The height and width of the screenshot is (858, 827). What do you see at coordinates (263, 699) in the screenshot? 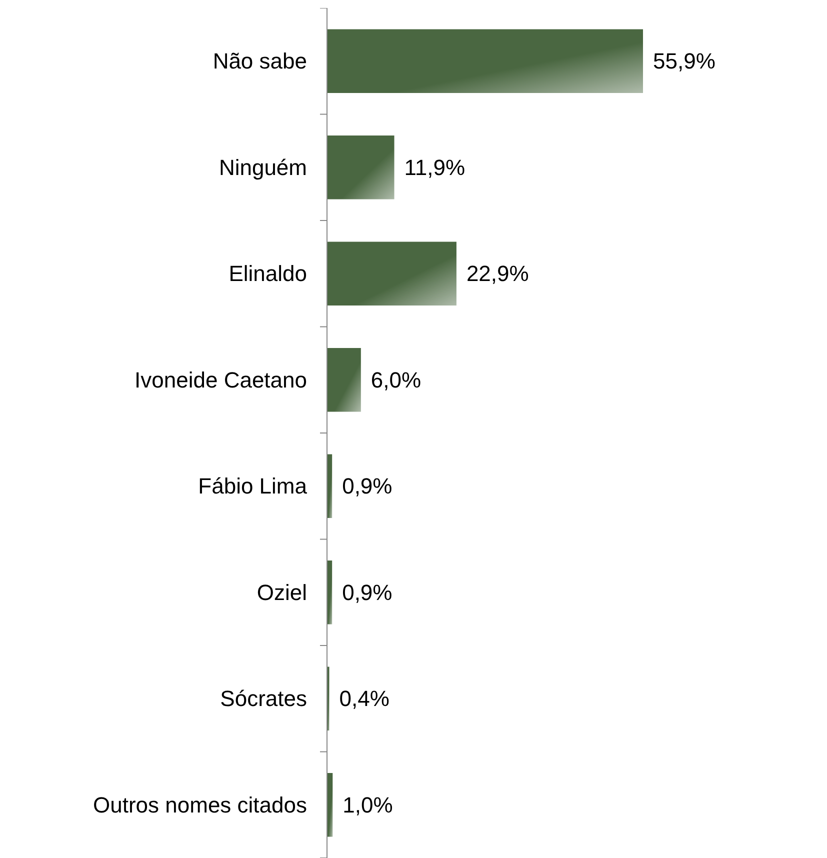
I see `y-tick-label: Sócrates` at bounding box center [263, 699].